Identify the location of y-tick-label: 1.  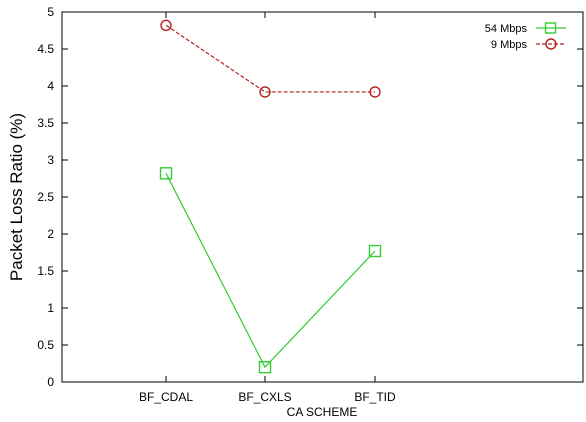
(50, 308).